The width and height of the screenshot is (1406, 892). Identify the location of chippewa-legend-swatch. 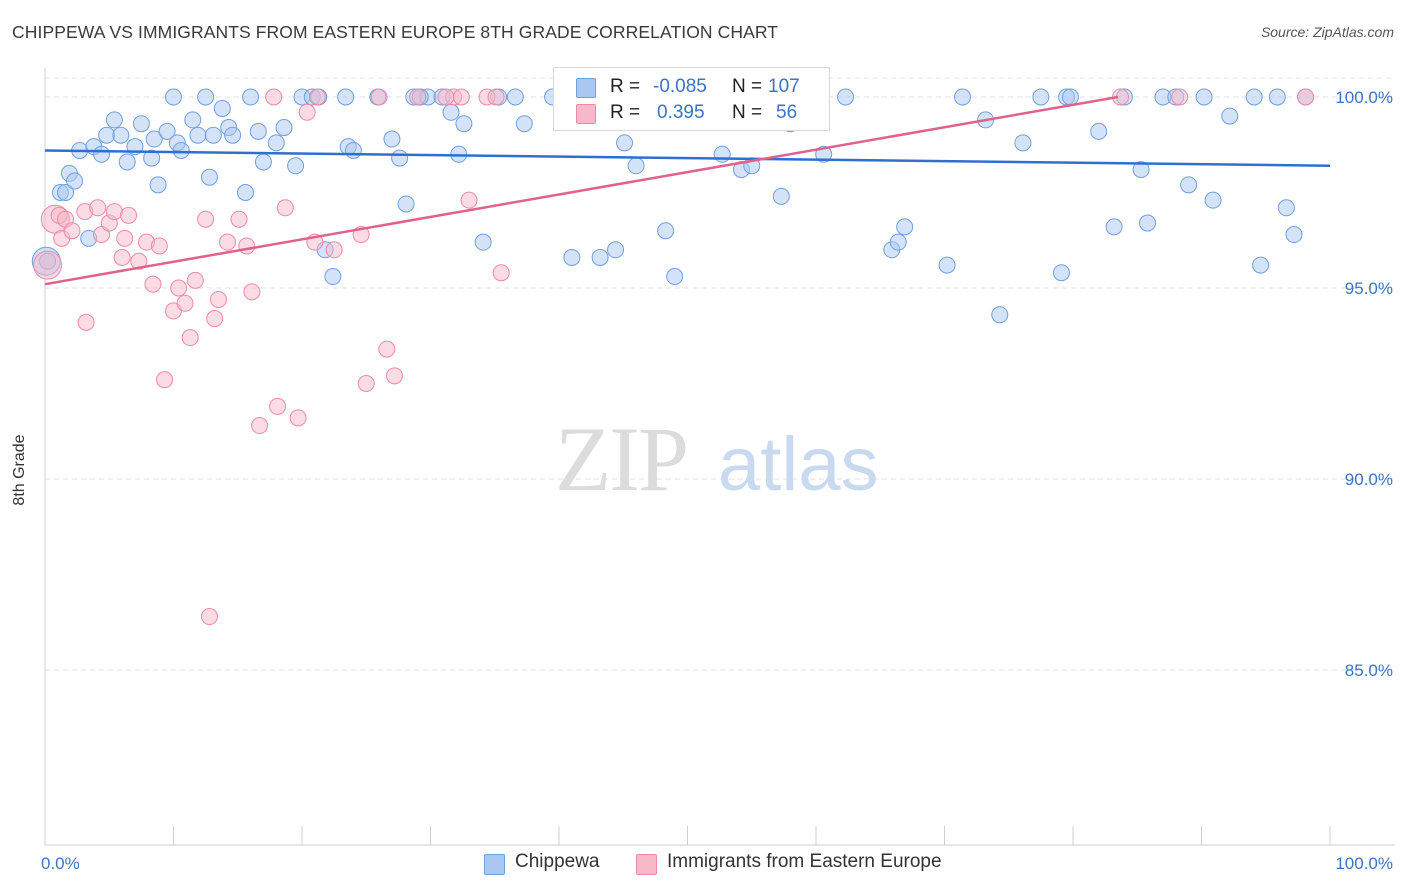
(494, 864).